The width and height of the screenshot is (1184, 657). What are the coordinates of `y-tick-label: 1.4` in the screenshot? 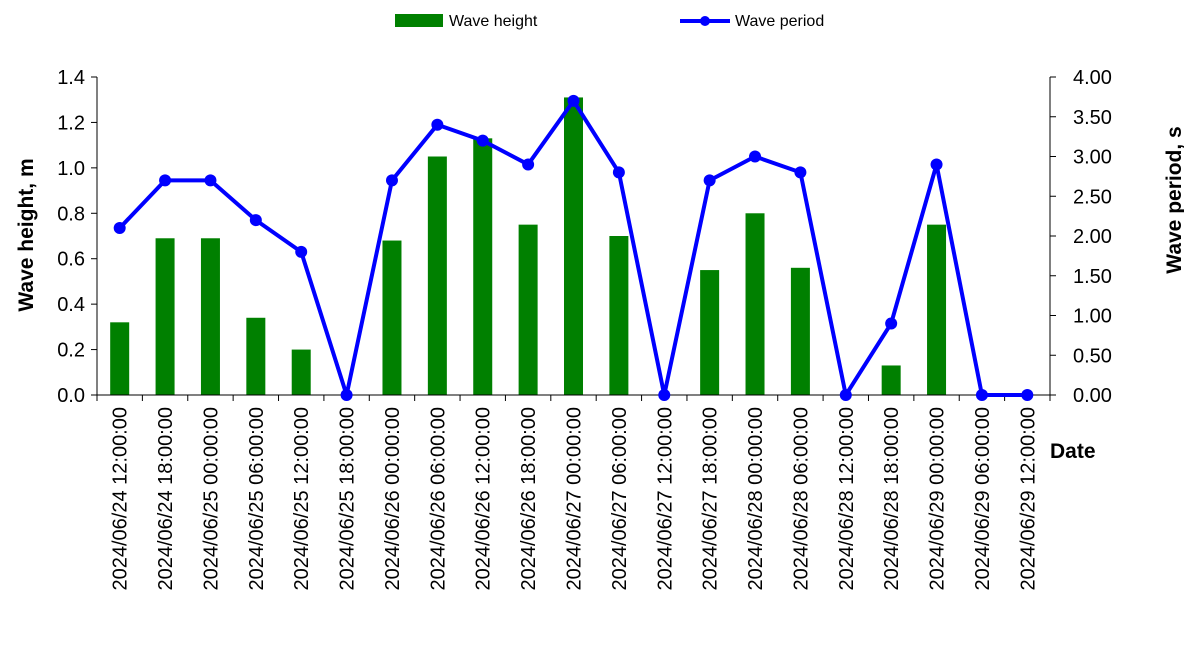 It's located at (71, 78).